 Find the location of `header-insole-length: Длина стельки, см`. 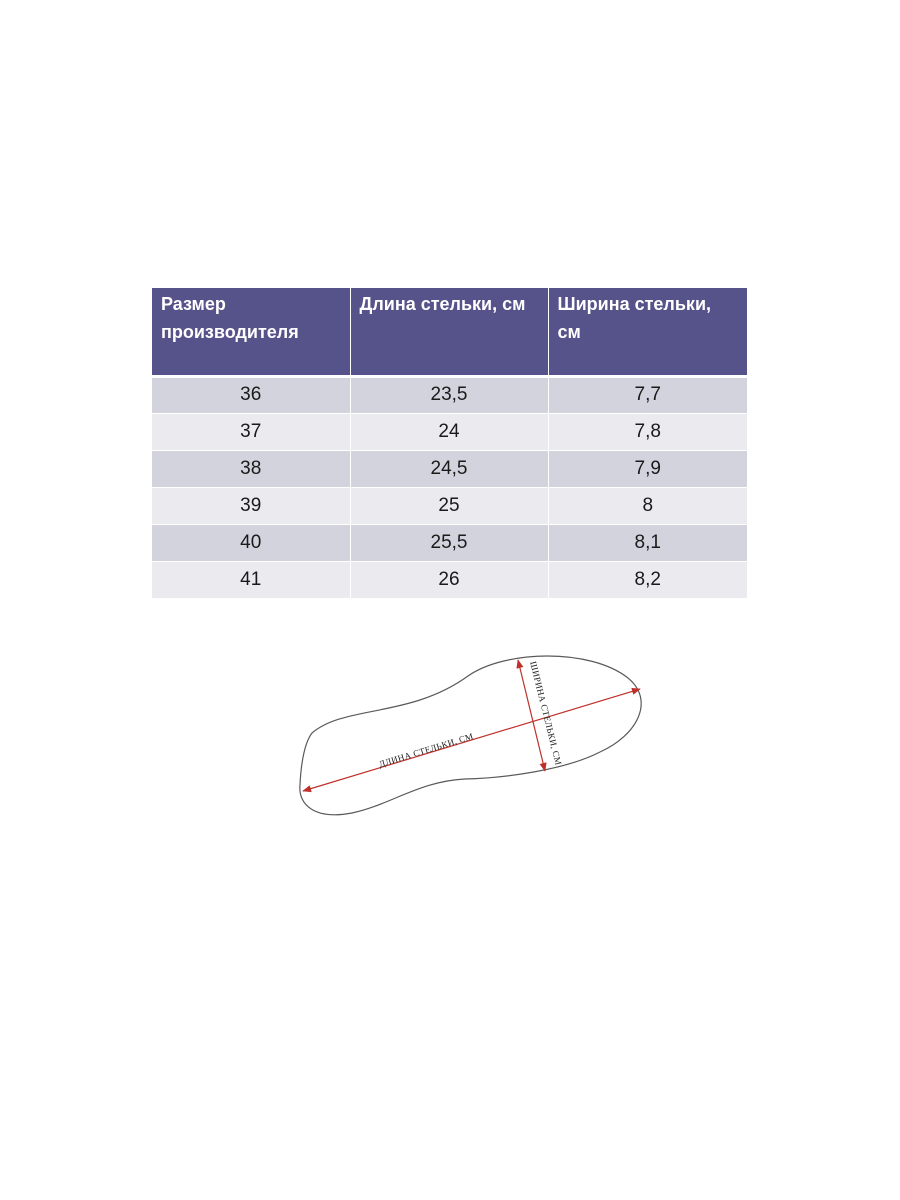

header-insole-length: Длина стельки, см is located at coordinates (449, 333).